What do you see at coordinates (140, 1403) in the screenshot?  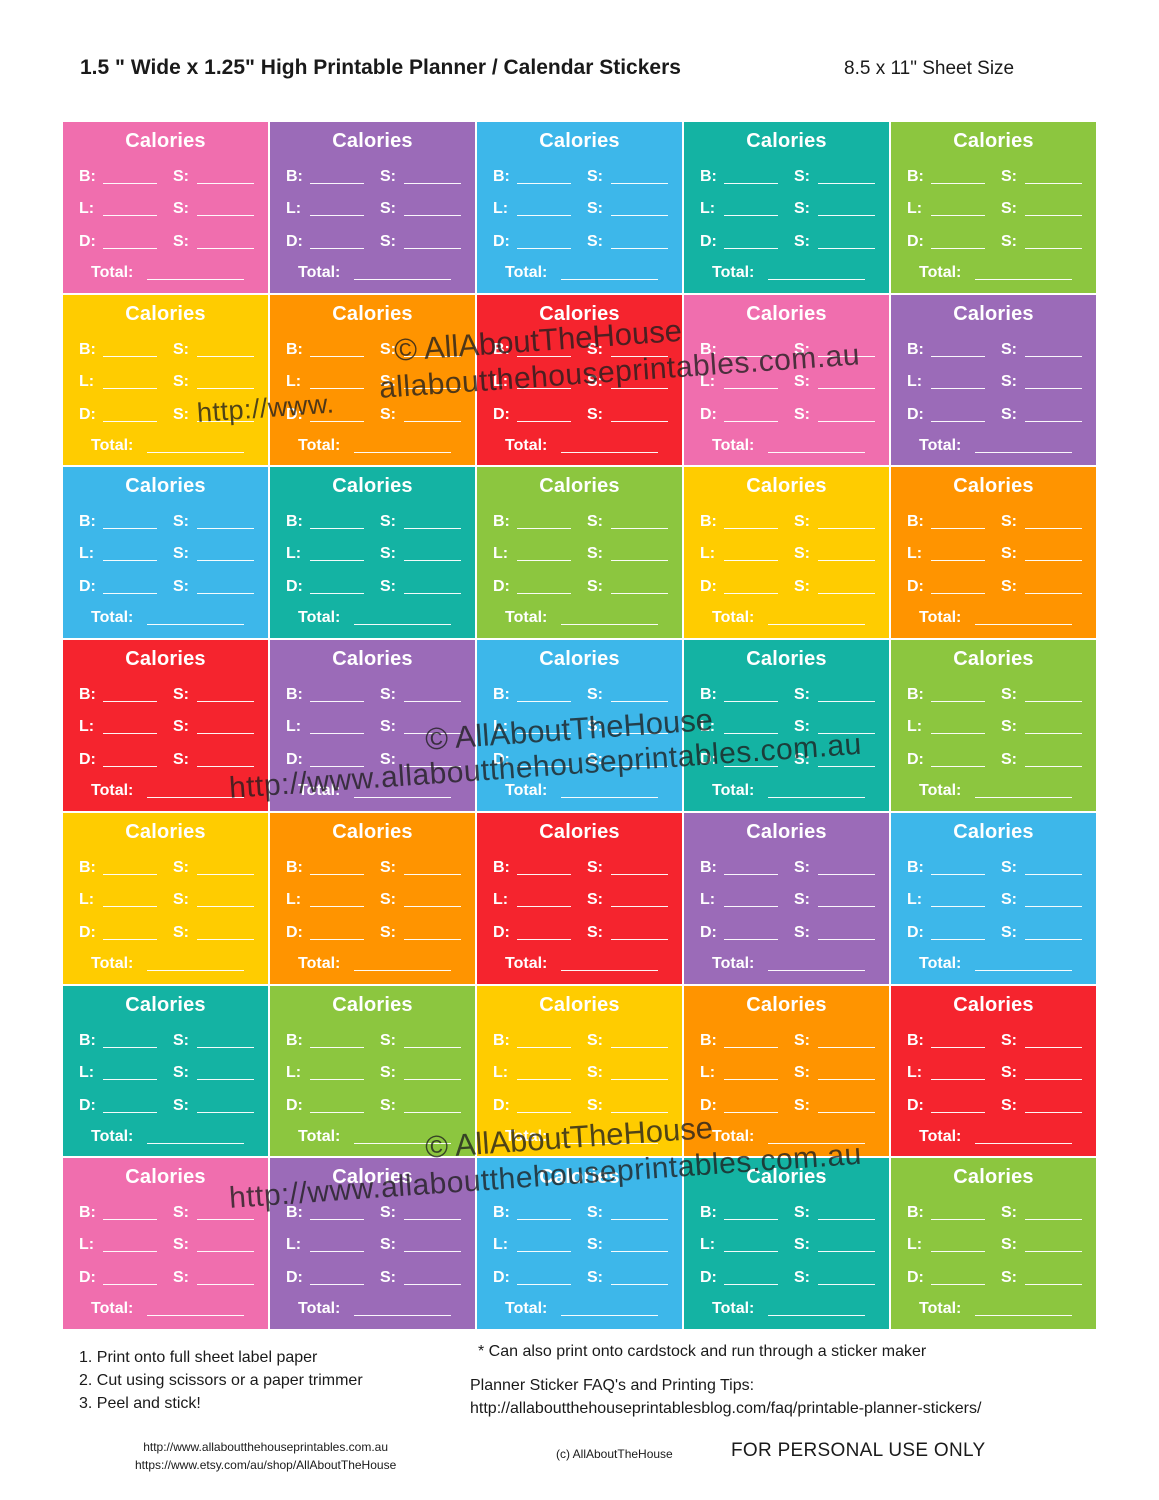 I see `instruction-item: 3. Peel and stick!` at bounding box center [140, 1403].